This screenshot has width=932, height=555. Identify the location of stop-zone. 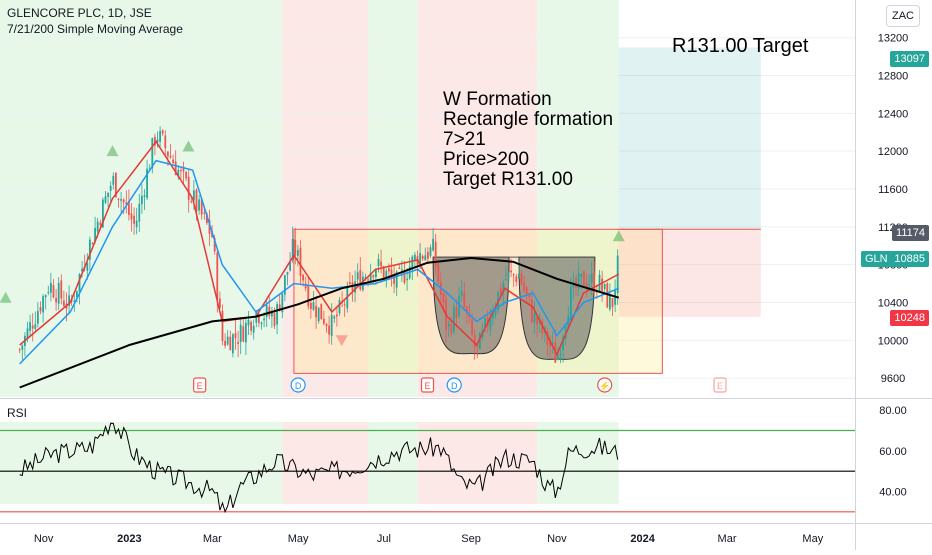
(689, 273).